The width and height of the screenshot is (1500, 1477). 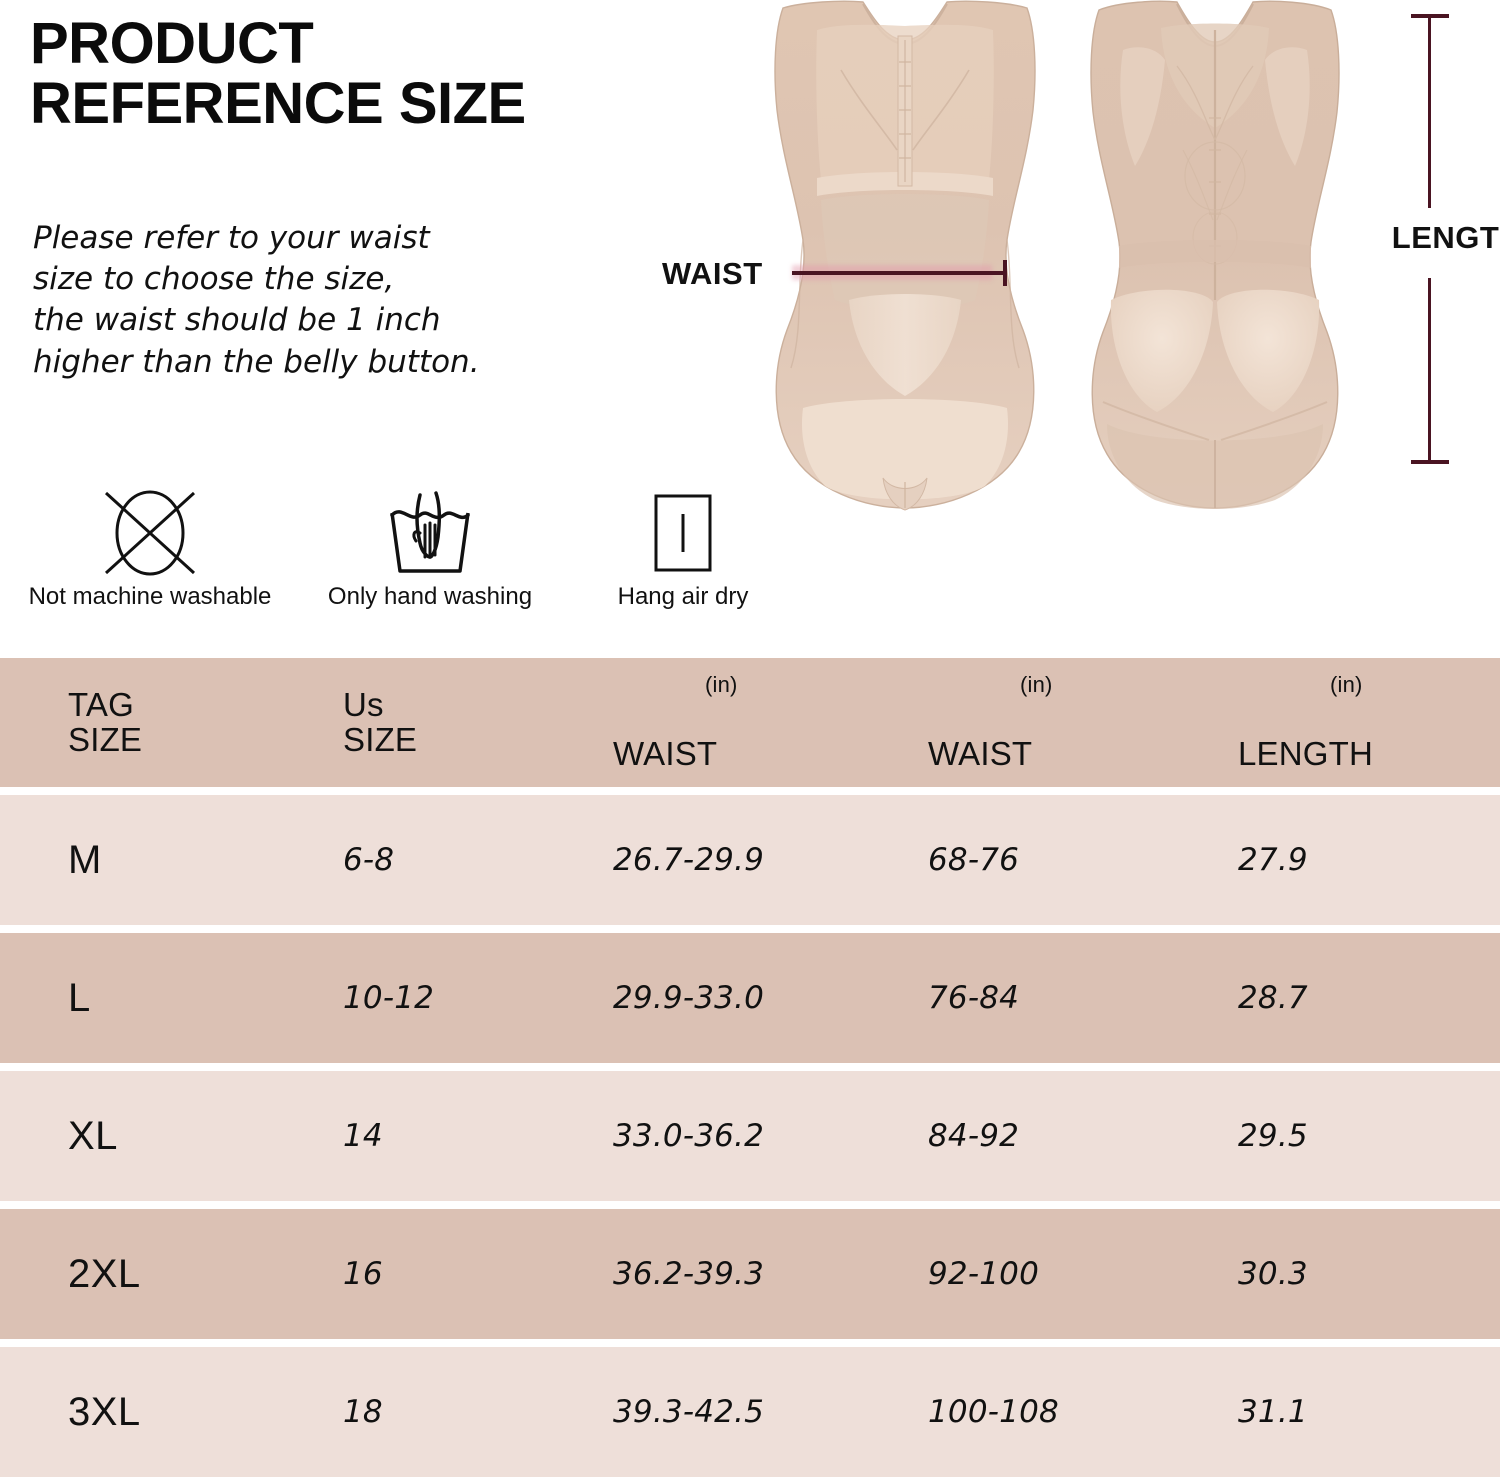 I want to click on care-instruction-item: Only hand washing, so click(x=430, y=548).